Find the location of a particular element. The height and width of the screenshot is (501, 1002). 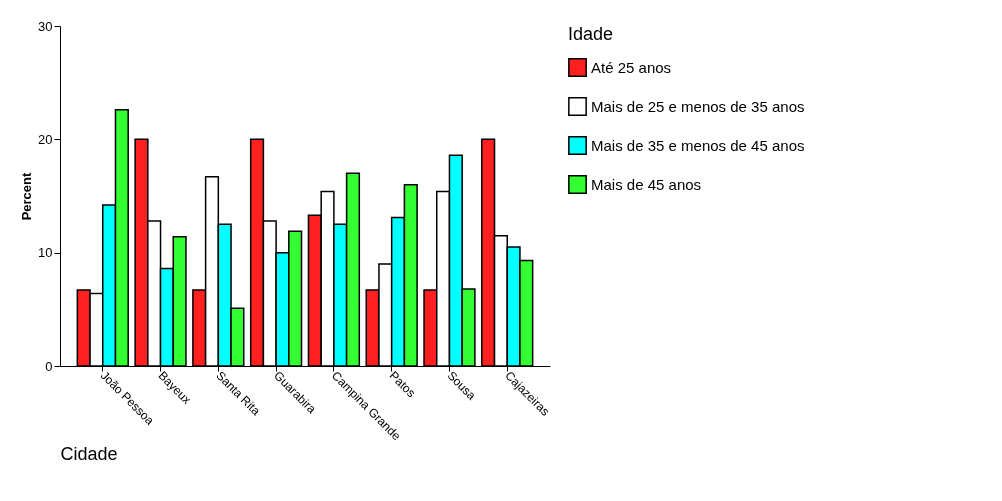

legend-label: Mais de 25 e menos de 35 anos is located at coordinates (698, 106).